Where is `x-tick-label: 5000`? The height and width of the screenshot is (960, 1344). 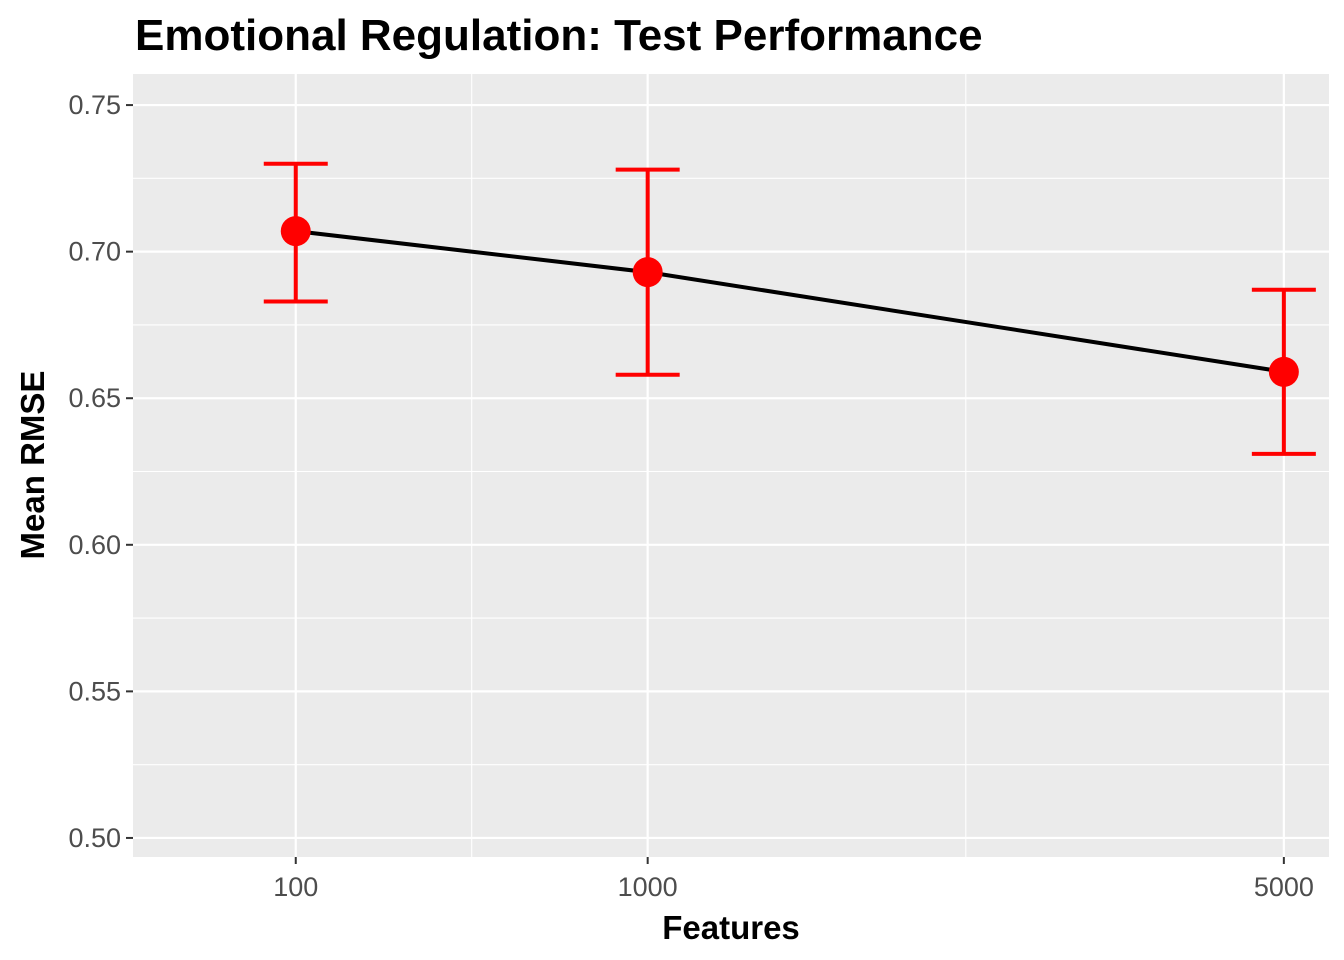 x-tick-label: 5000 is located at coordinates (1284, 887).